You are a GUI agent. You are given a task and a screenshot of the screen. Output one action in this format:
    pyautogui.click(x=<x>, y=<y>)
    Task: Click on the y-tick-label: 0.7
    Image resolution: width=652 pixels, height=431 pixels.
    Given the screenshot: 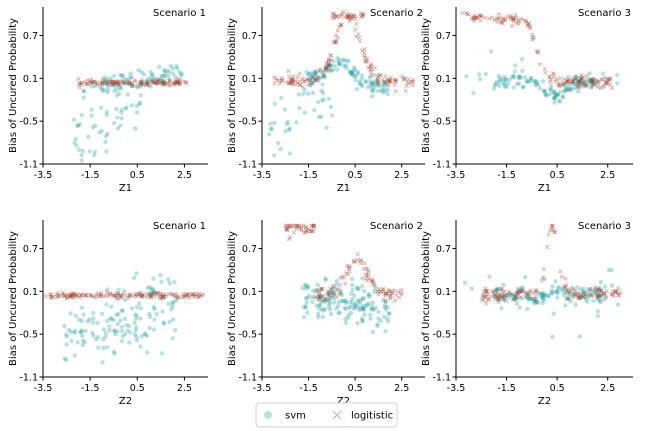 What is the action you would take?
    pyautogui.click(x=249, y=249)
    